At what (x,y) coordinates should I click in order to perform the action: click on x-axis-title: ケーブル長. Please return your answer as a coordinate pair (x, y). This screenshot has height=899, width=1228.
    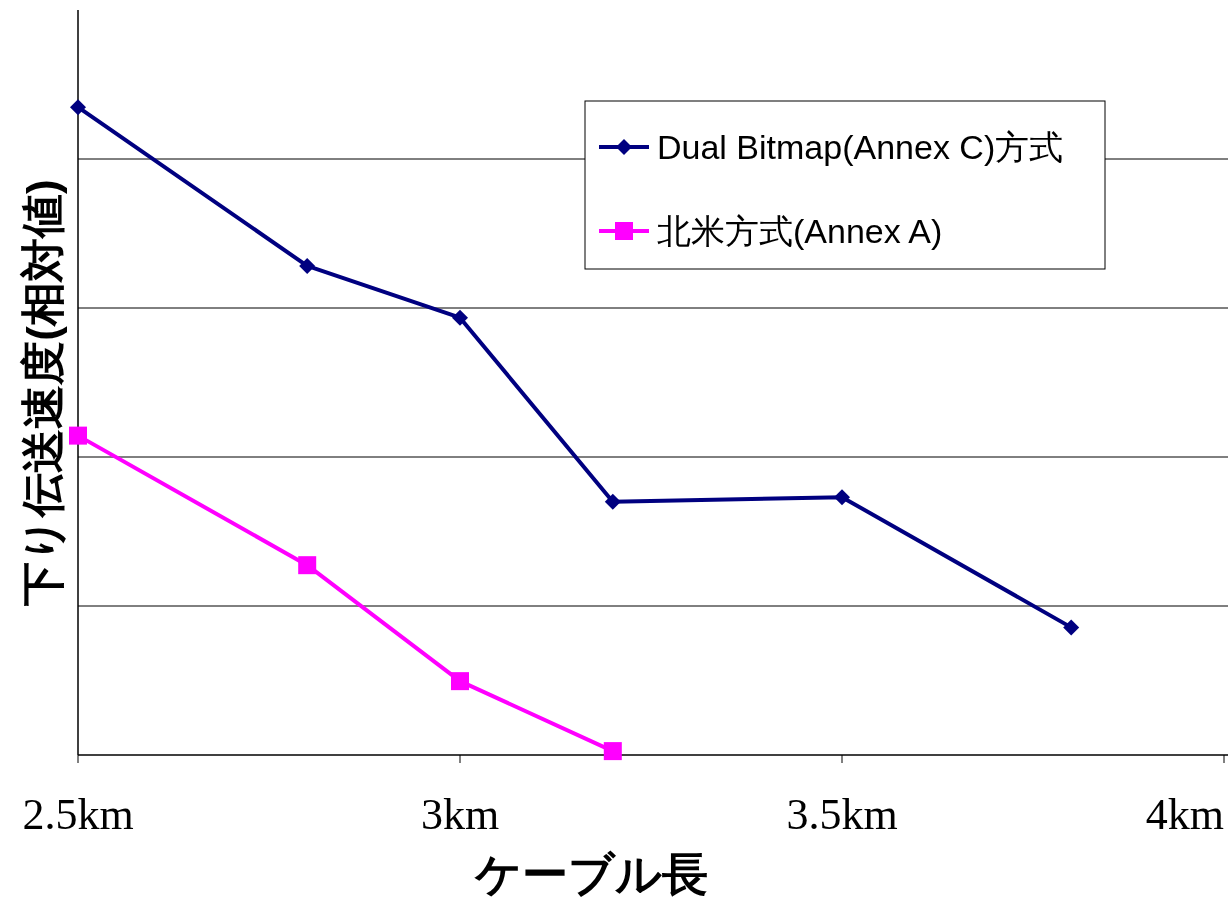
    Looking at the image, I should click on (590, 873).